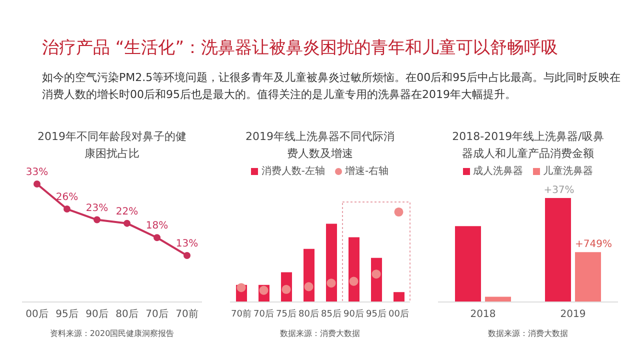  Describe the element at coordinates (286, 314) in the screenshot. I see `x-tick-label: 75后` at that location.